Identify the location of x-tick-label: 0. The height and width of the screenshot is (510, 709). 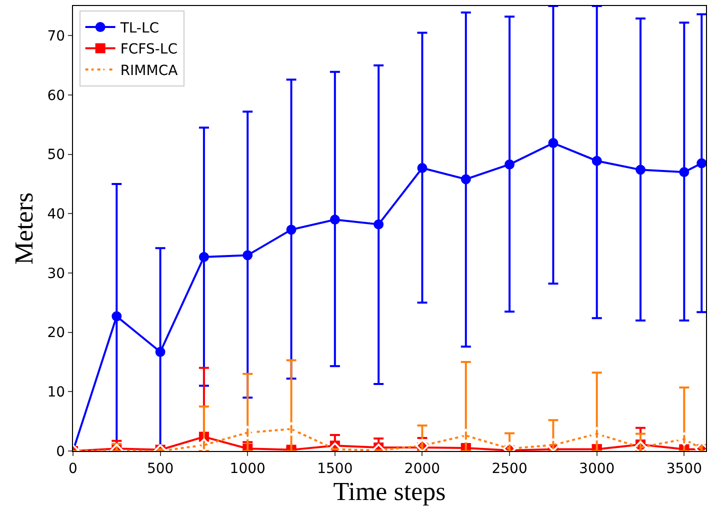
(73, 468).